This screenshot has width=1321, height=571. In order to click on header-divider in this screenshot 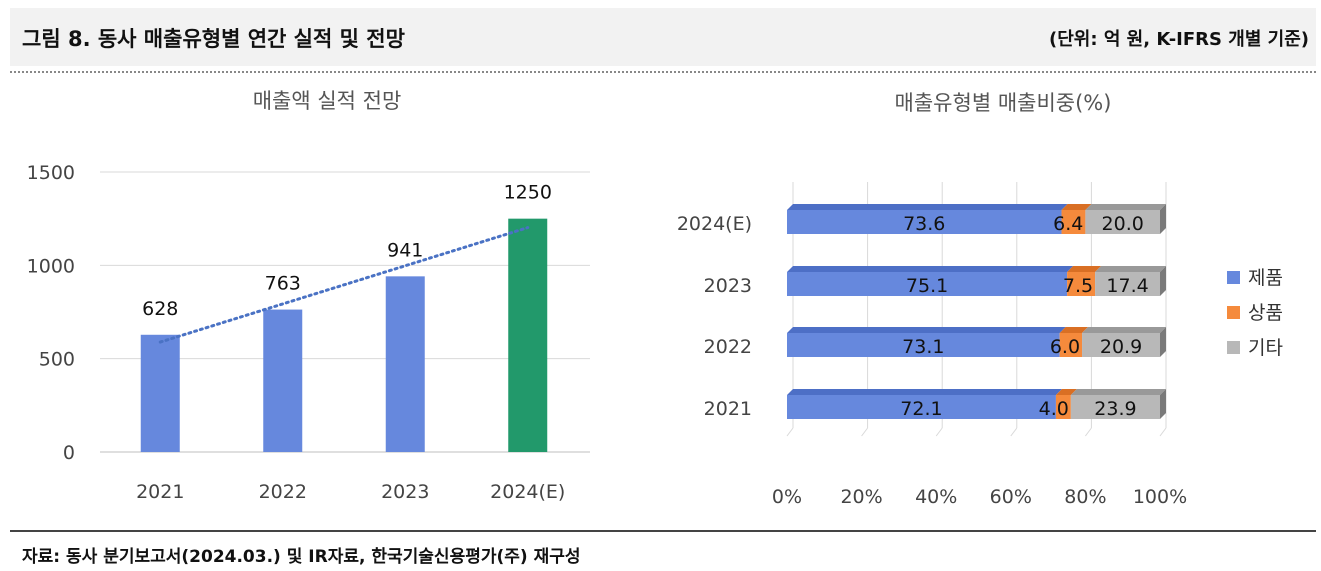, I will do `click(663, 72)`.